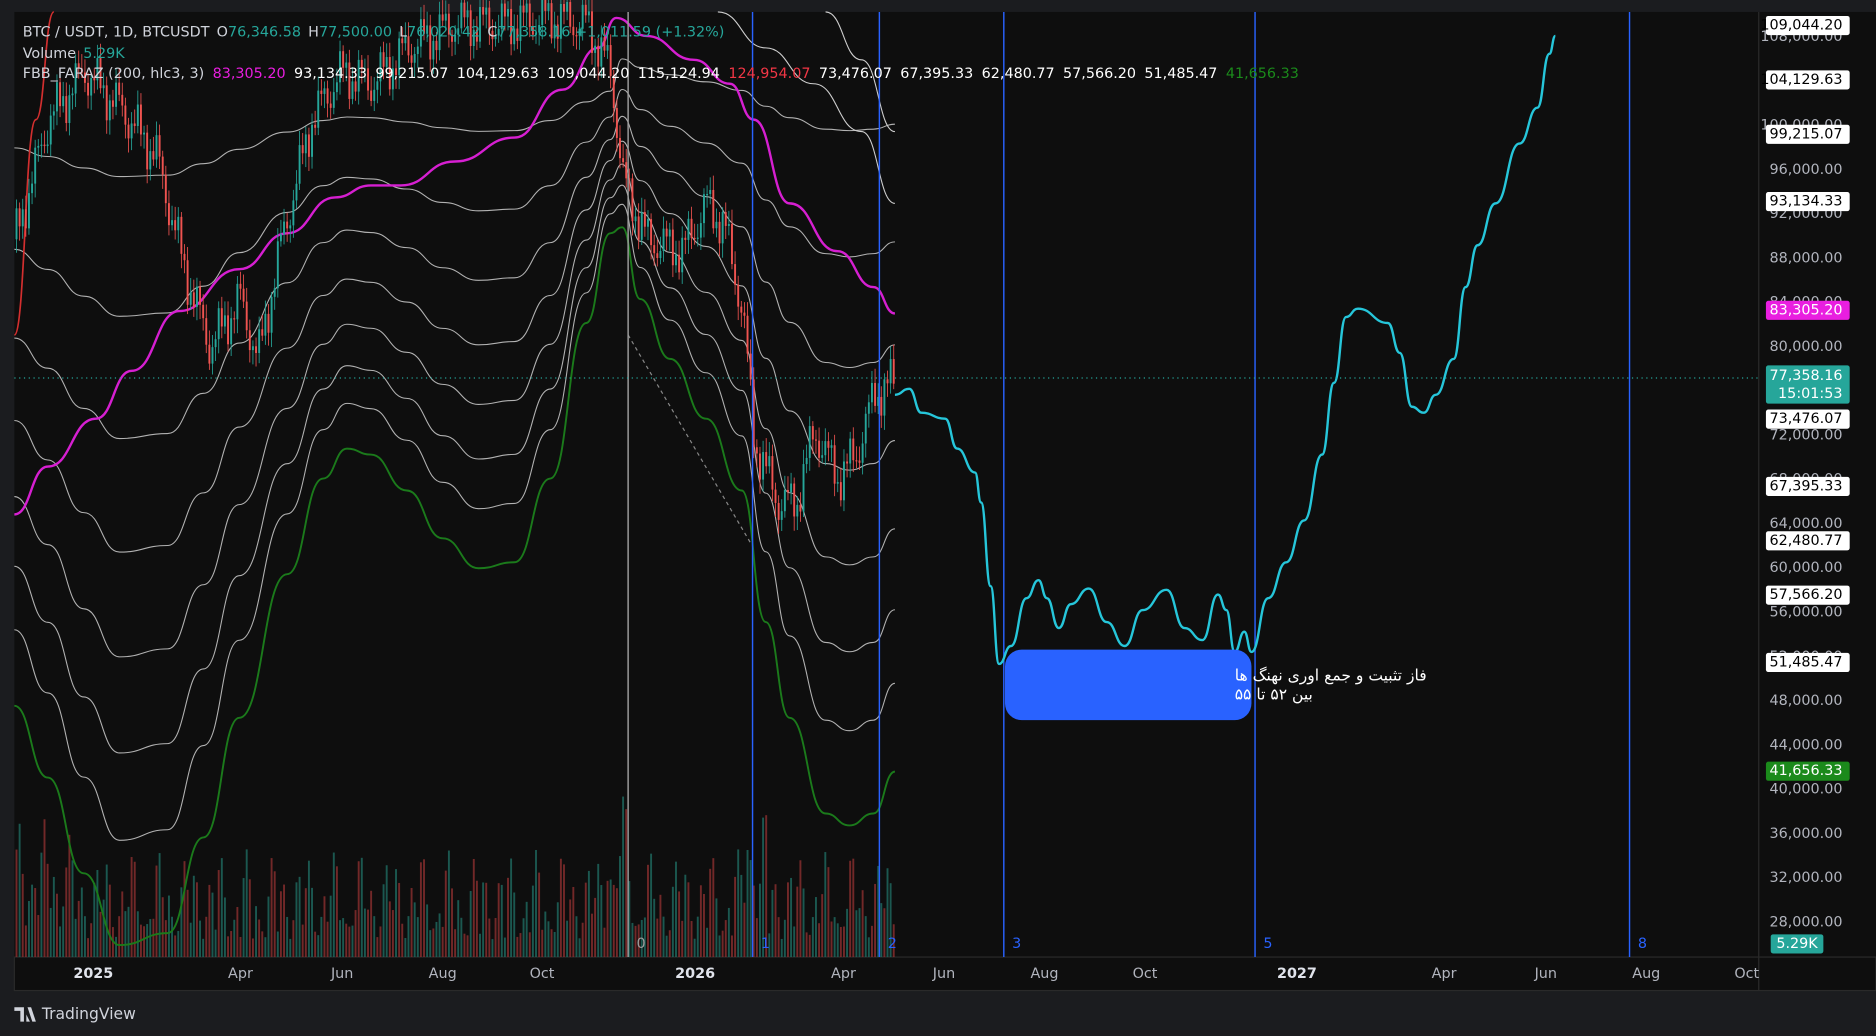 Image resolution: width=1876 pixels, height=1036 pixels. I want to click on legend-item: C, so click(492, 32).